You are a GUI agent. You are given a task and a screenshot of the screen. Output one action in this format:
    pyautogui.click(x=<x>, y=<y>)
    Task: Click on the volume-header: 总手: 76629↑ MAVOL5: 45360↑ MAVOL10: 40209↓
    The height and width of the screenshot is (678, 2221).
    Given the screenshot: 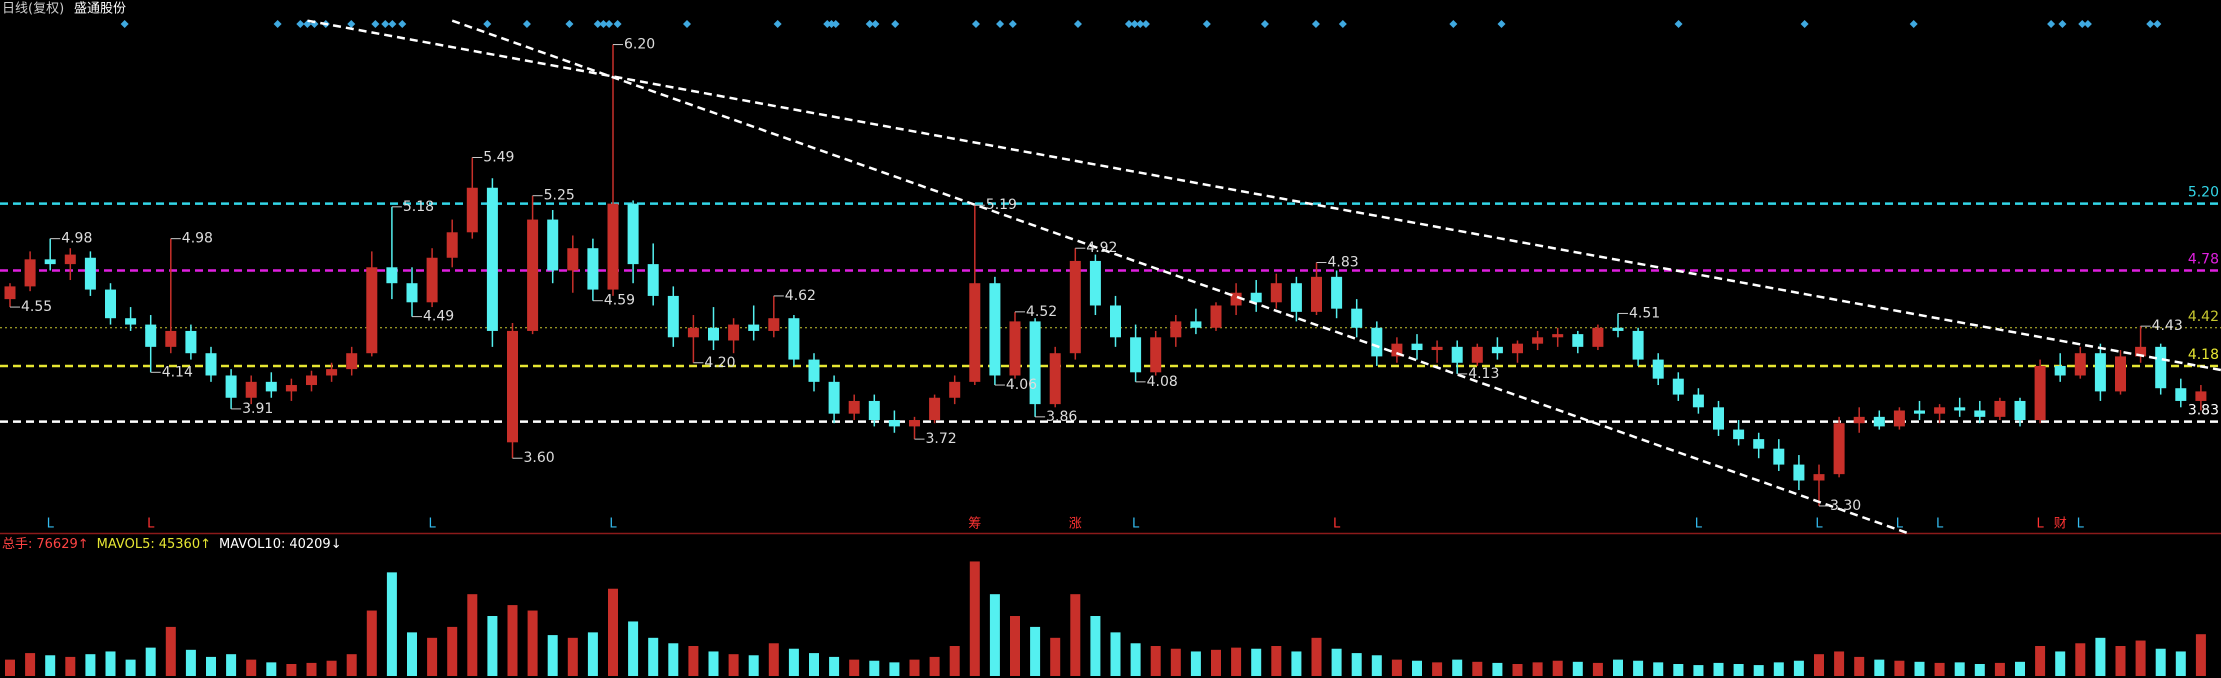 What is the action you would take?
    pyautogui.click(x=172, y=544)
    